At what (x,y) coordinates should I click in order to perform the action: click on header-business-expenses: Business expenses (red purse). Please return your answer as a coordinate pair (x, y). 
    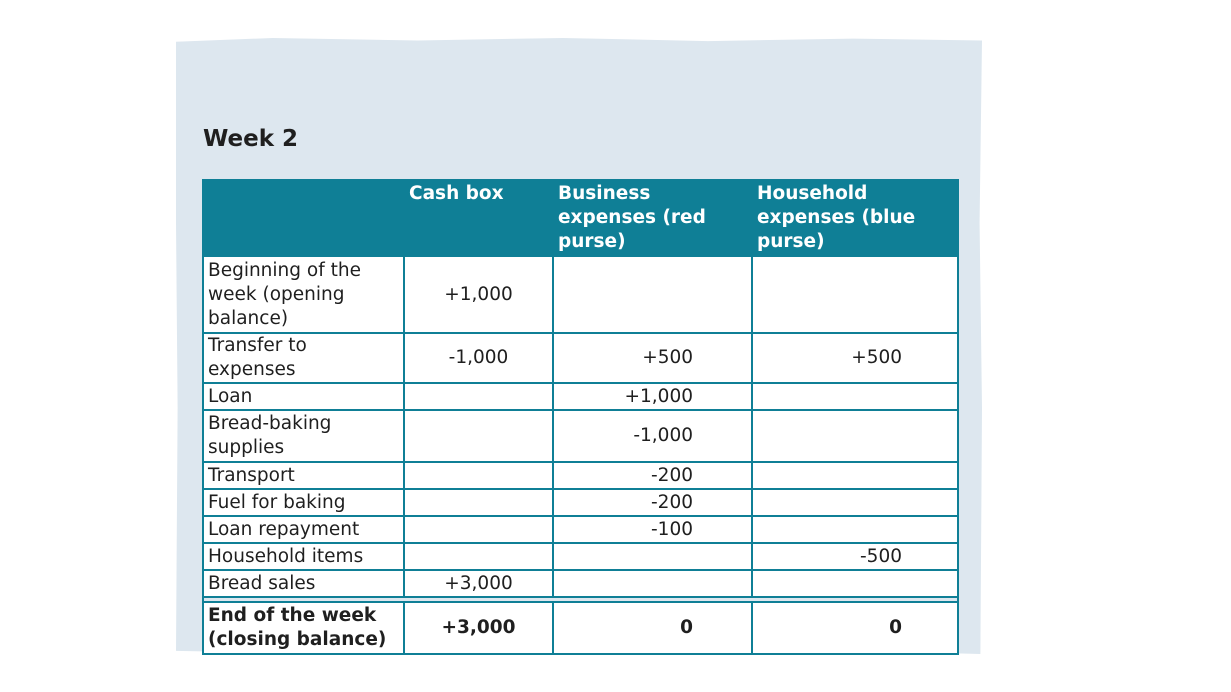
    Looking at the image, I should click on (652, 218).